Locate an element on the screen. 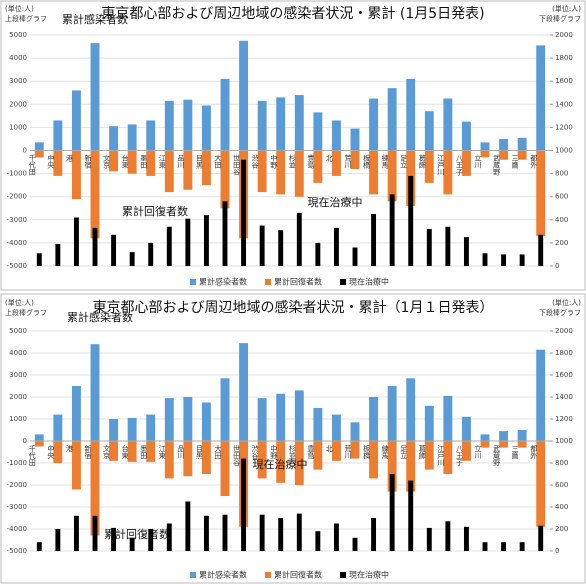  y2-tick-label: 1000 is located at coordinates (564, 441).